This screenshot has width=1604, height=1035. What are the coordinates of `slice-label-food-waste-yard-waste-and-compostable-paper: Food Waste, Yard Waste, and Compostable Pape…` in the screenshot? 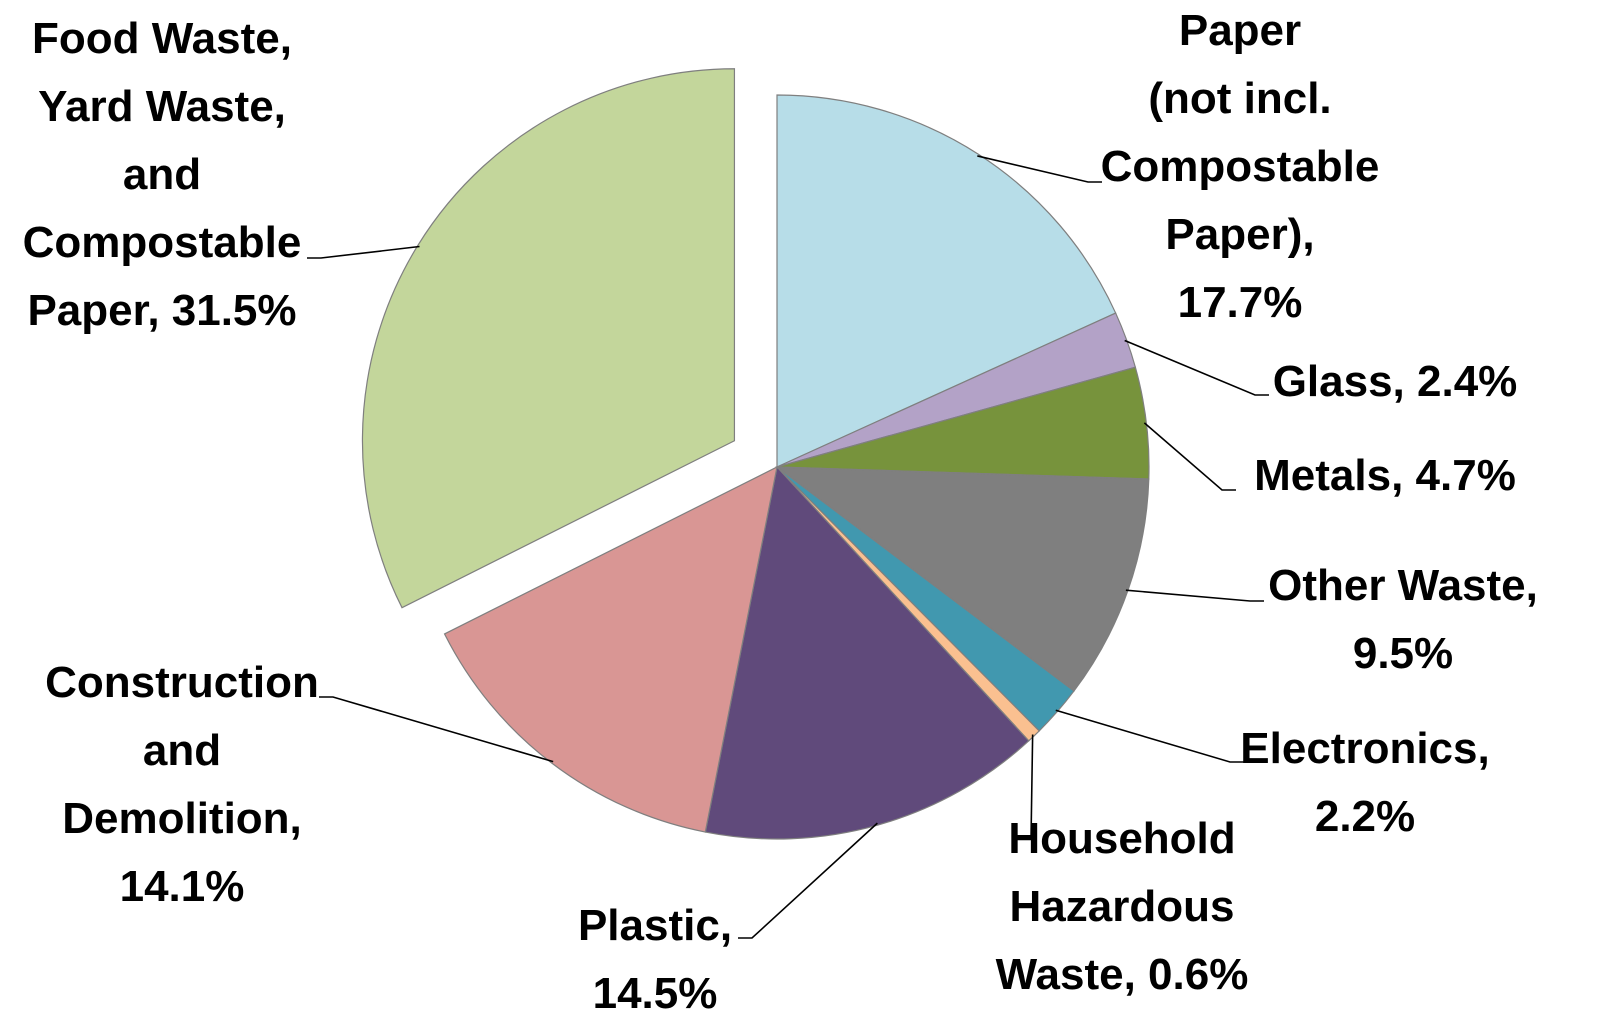 It's located at (162, 174).